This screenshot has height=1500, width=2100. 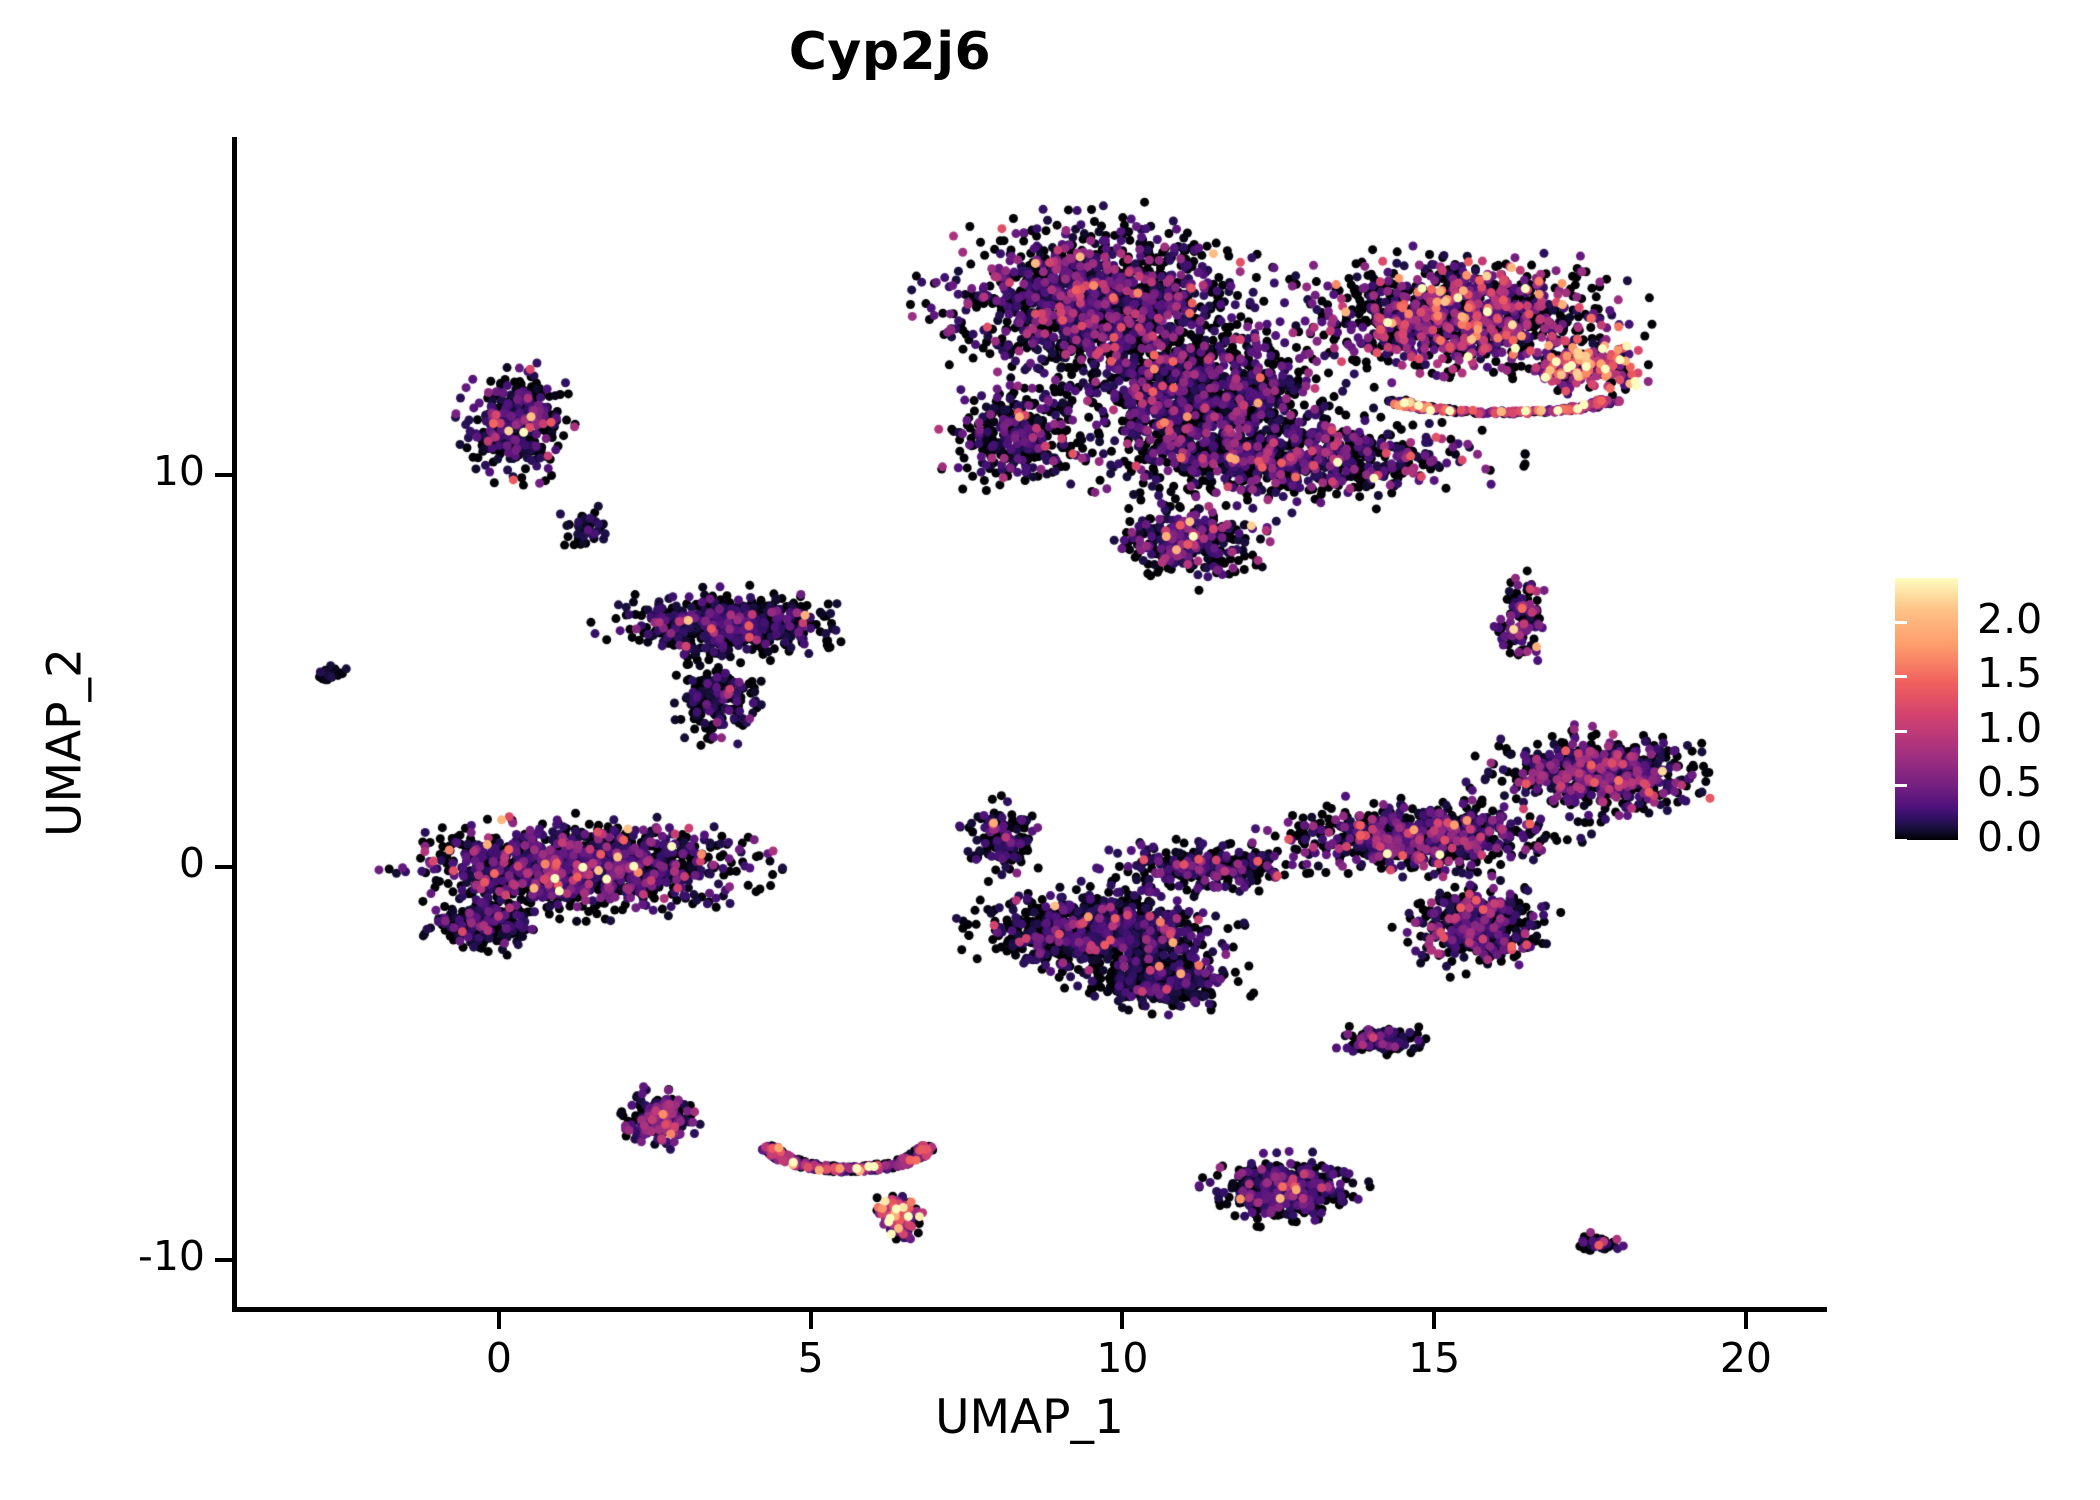 What do you see at coordinates (171, 1255) in the screenshot?
I see `y-tick-label: -10` at bounding box center [171, 1255].